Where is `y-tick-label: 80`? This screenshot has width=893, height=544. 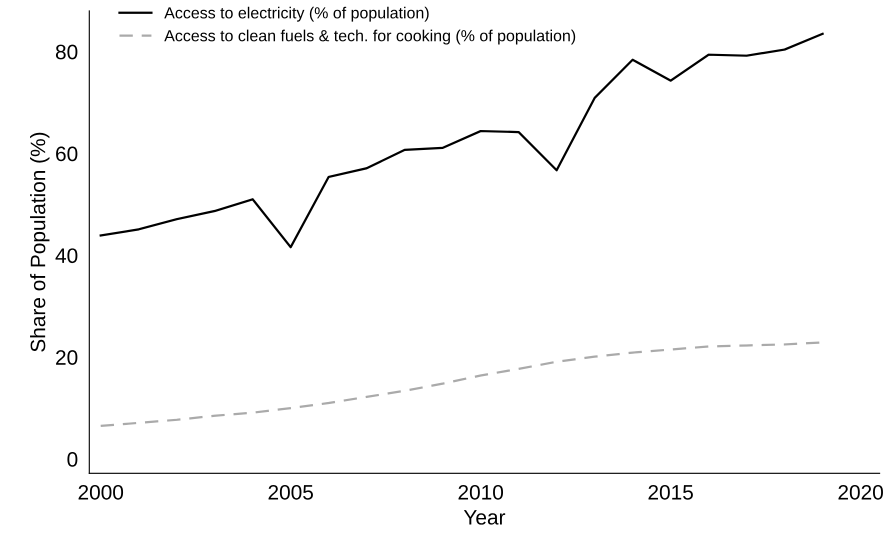
y-tick-label: 80 is located at coordinates (67, 52).